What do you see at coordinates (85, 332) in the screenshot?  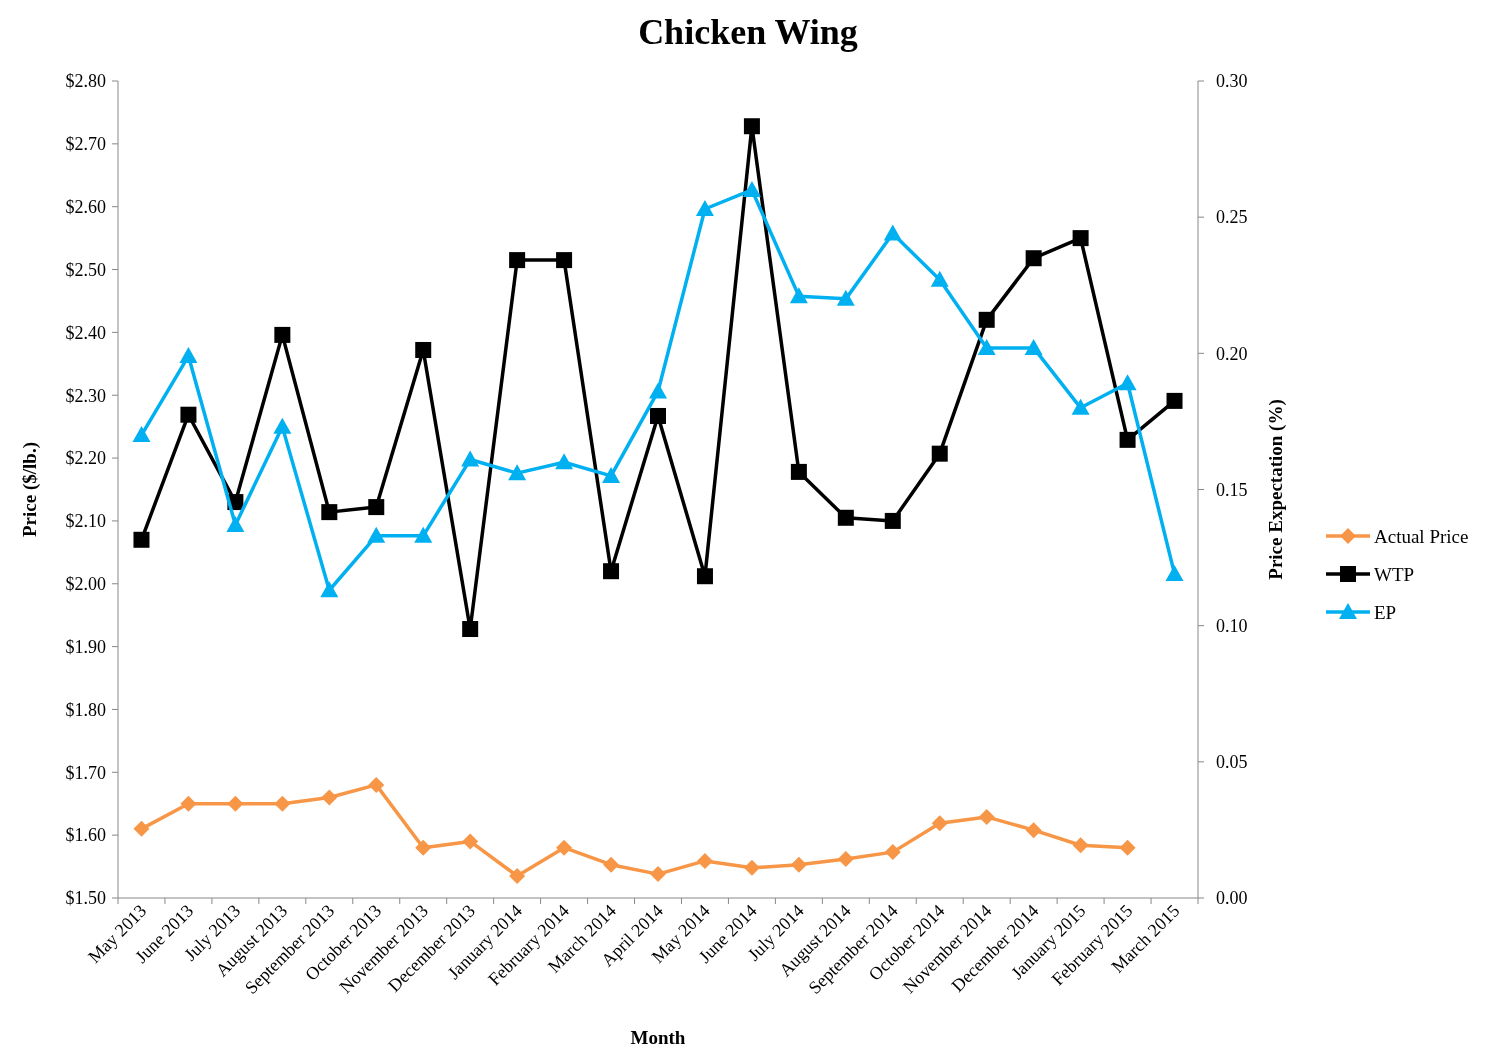 I see `y-tick-label: $2.40` at bounding box center [85, 332].